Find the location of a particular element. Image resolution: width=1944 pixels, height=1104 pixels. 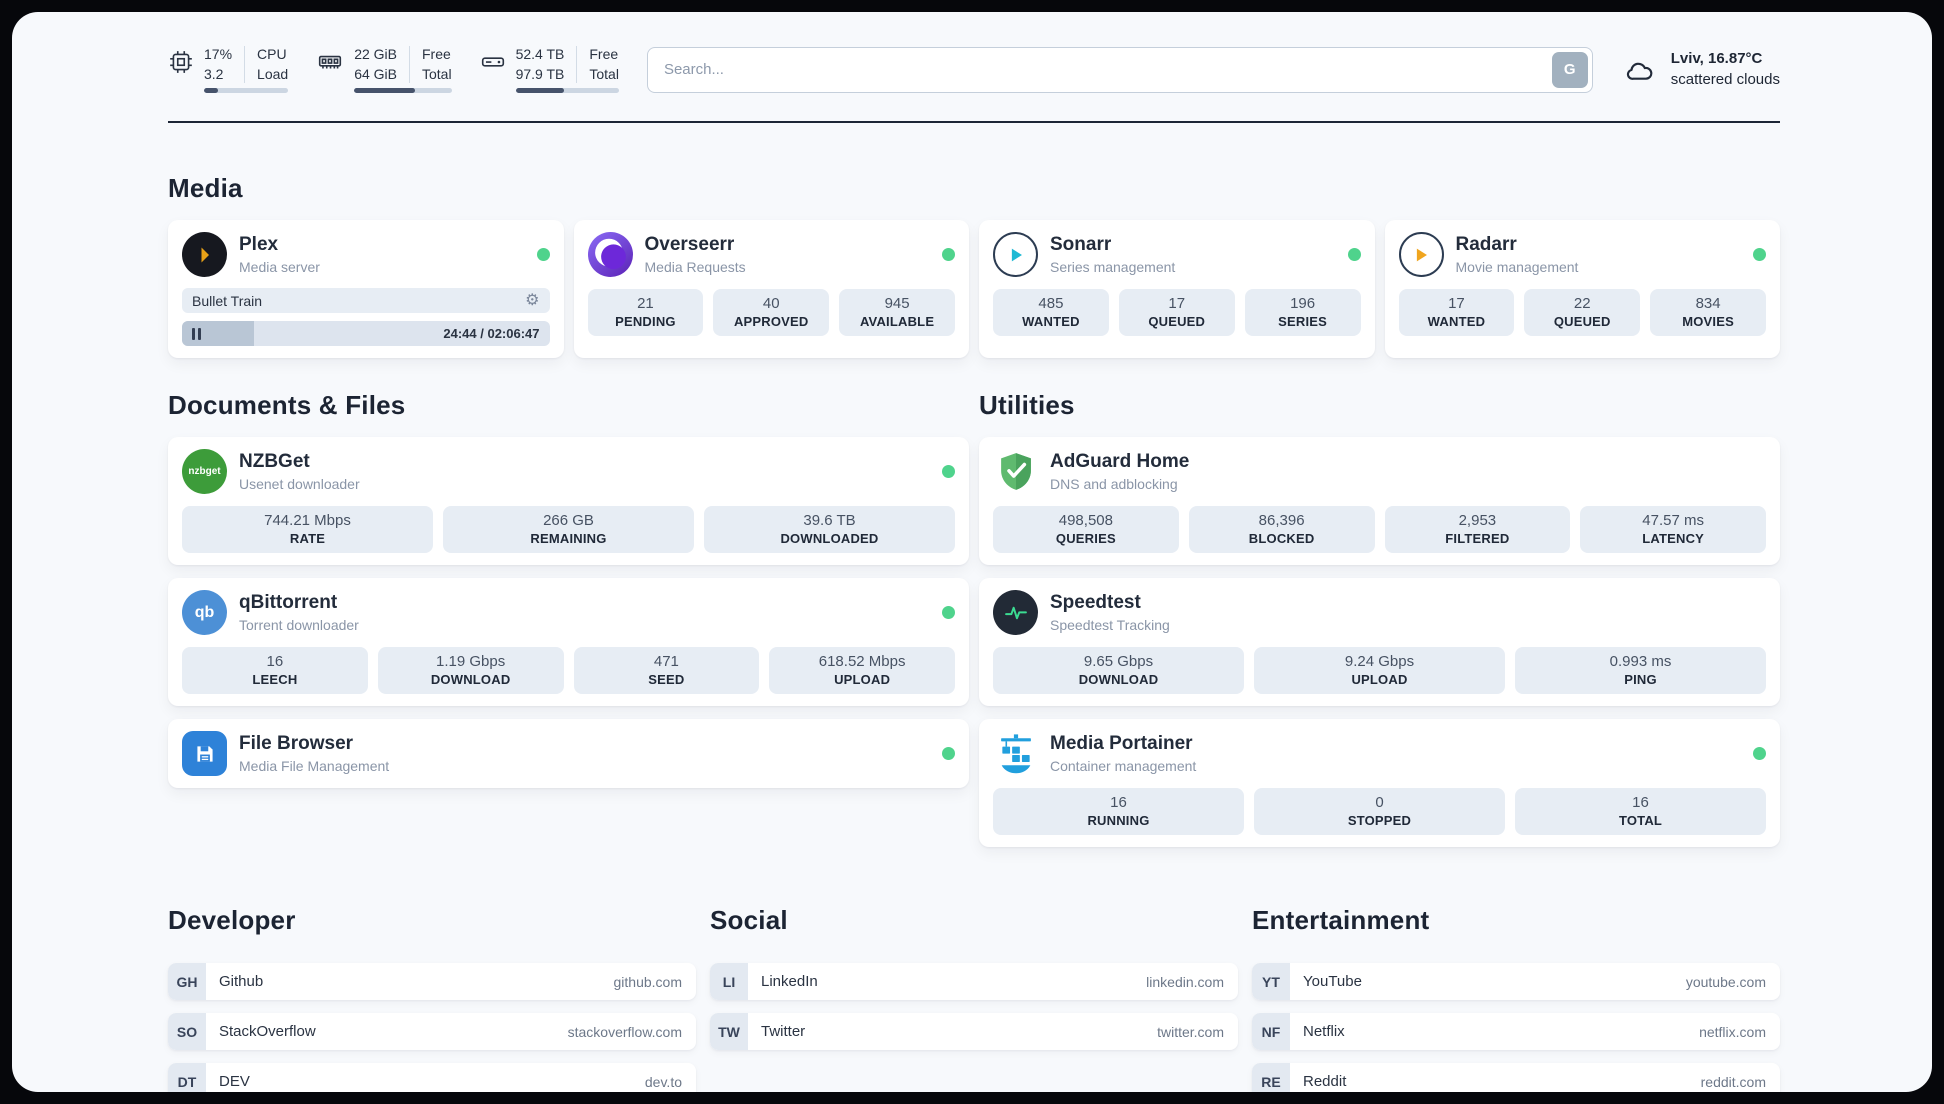

bookmark-name: Twitter is located at coordinates (783, 1031).